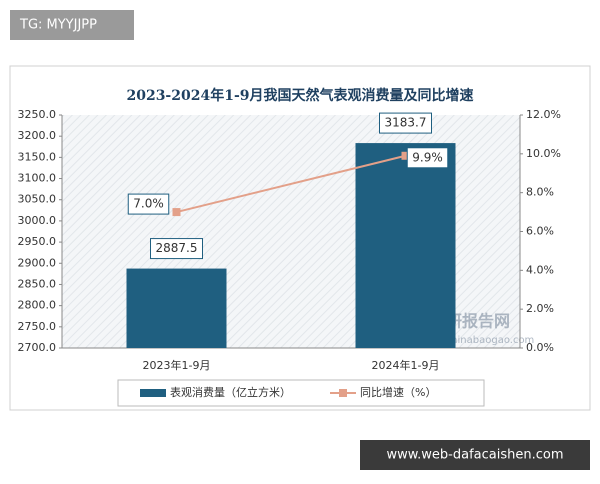 The width and height of the screenshot is (600, 484). Describe the element at coordinates (540, 269) in the screenshot. I see `y2-tick-label: 4.0%` at that location.